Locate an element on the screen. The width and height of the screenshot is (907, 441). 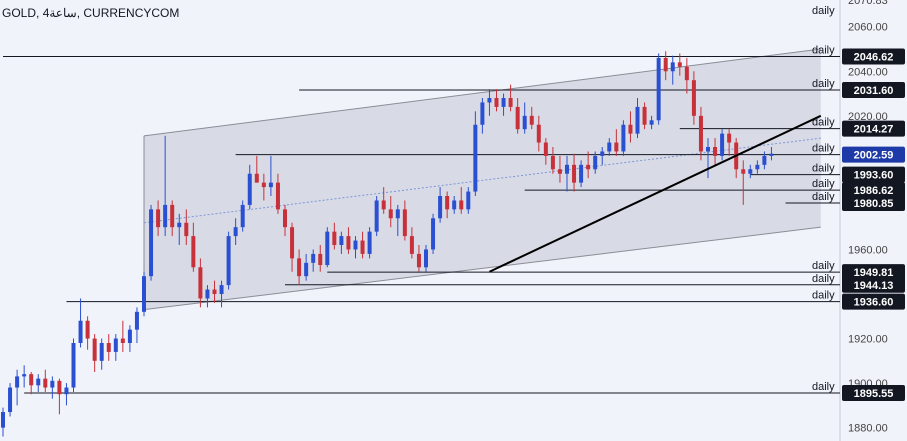
header-sep-2: , is located at coordinates (80, 13).